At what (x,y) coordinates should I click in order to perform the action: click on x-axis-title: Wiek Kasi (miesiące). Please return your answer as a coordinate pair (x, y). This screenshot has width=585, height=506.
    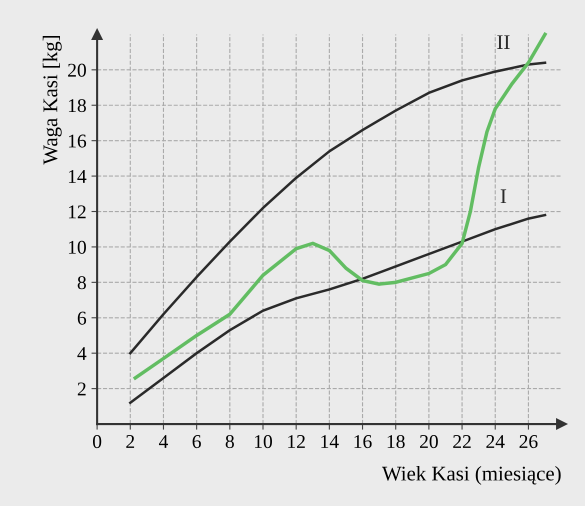
    Looking at the image, I should click on (471, 475).